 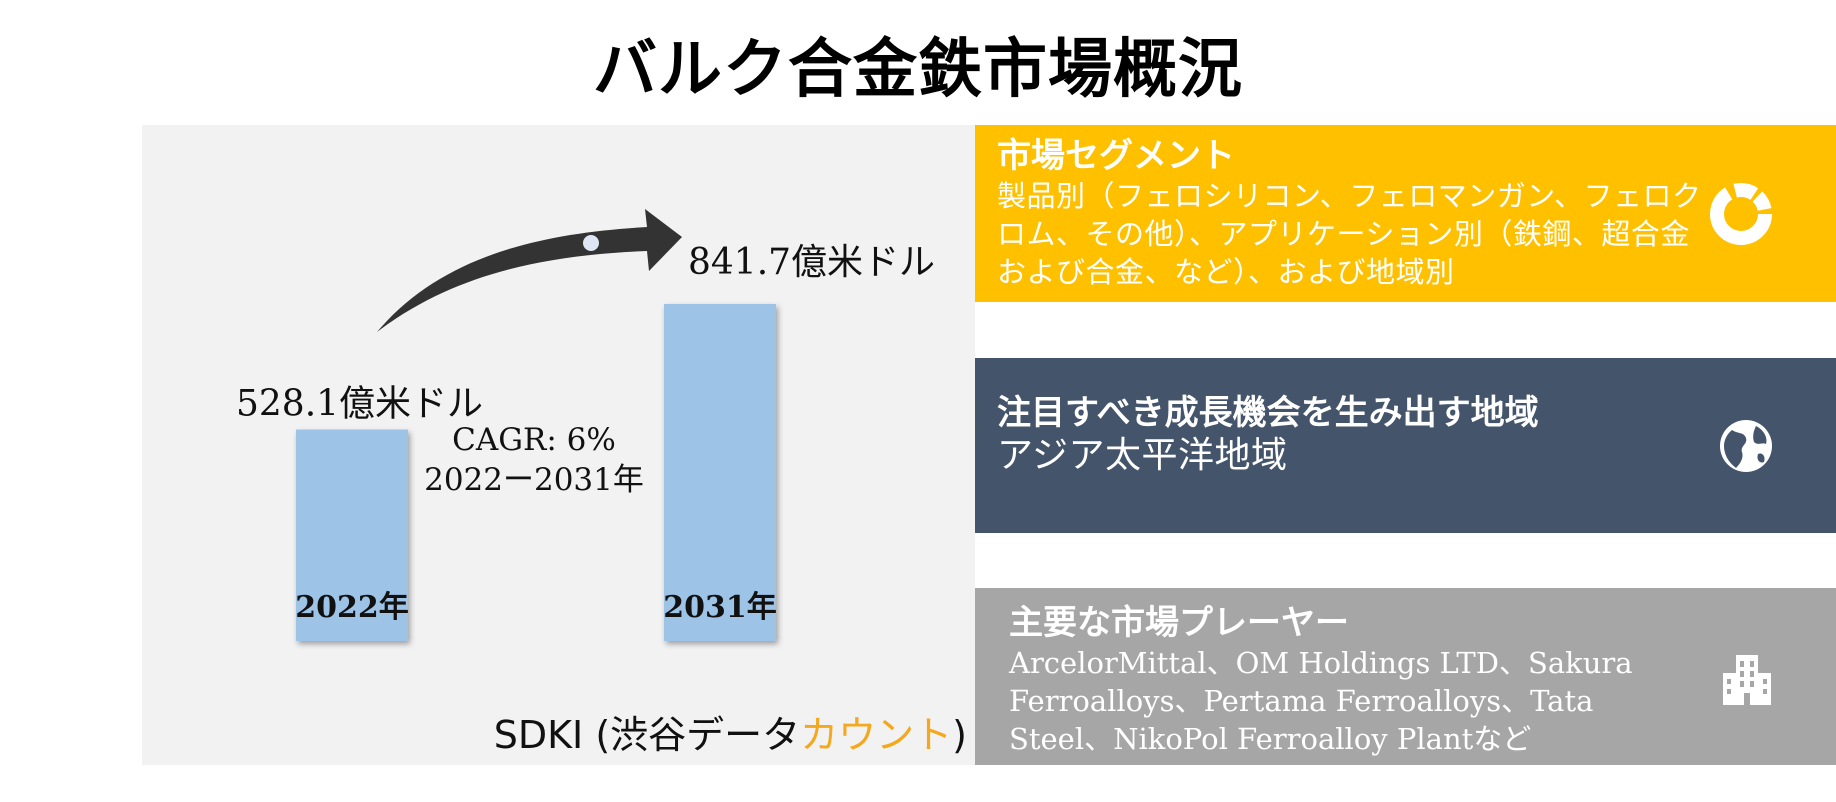 What do you see at coordinates (359, 404) in the screenshot?
I see `value-label: 528.1億米ドル` at bounding box center [359, 404].